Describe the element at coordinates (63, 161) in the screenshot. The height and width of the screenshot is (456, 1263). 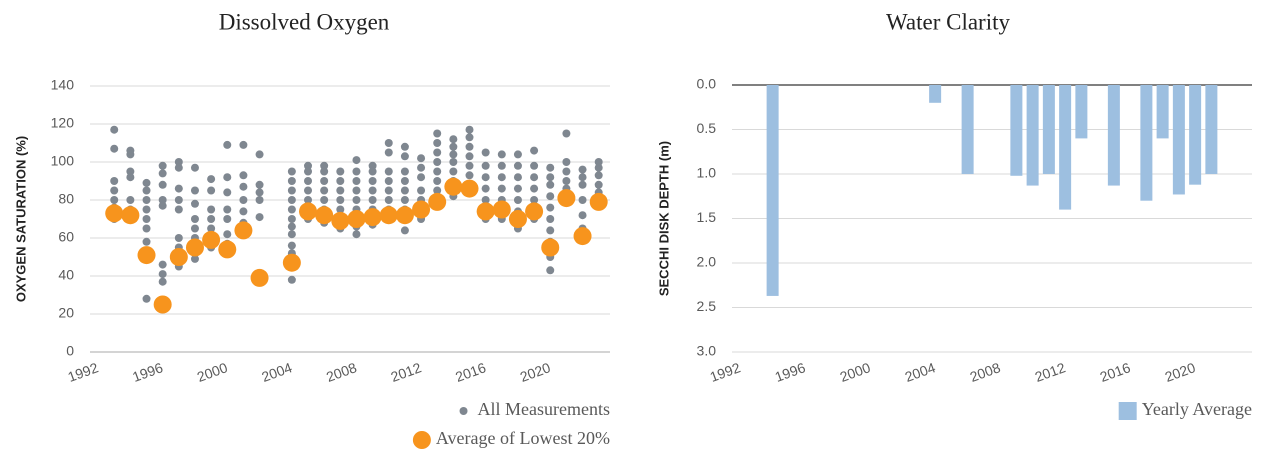
I see `y-tick-label: 100` at that location.